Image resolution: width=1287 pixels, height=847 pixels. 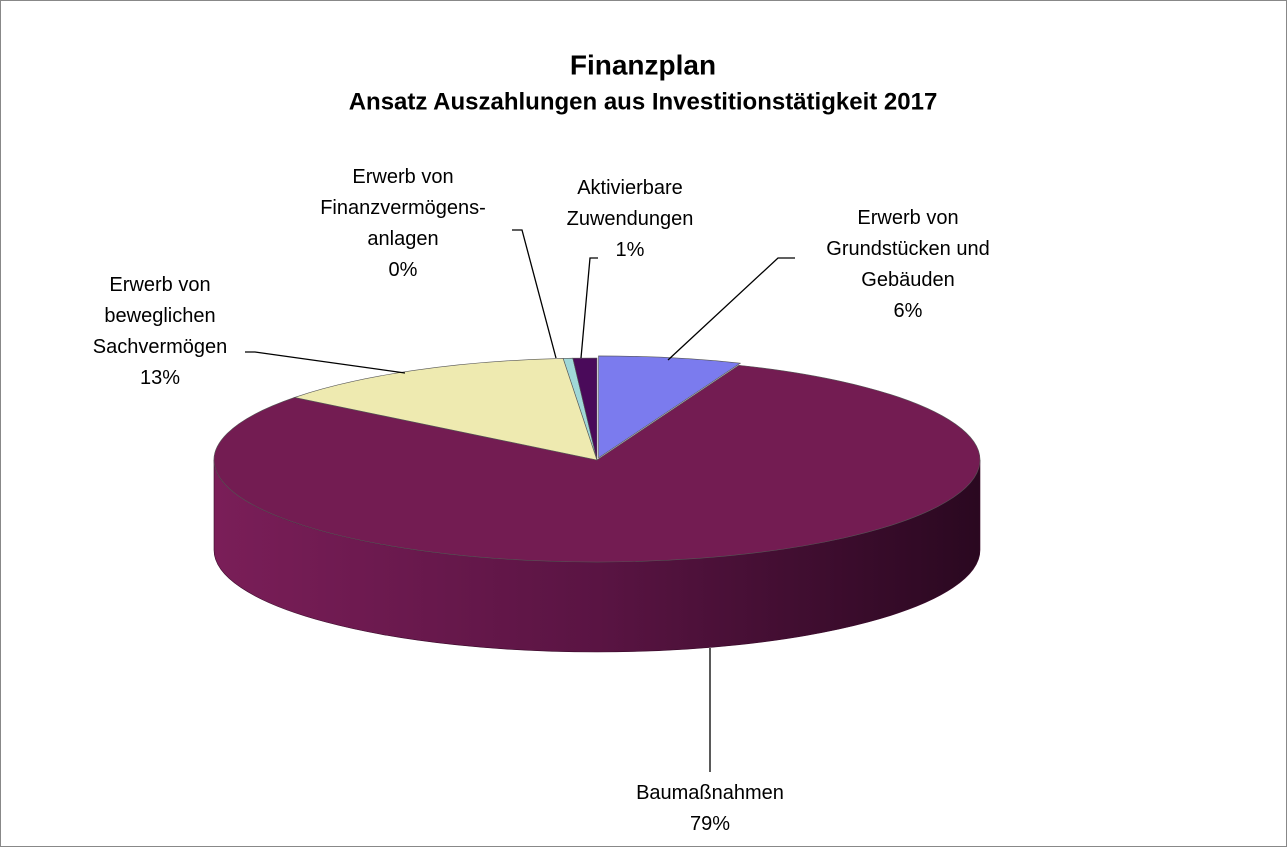 I want to click on slice-label: Erwerb von Grundstücken und Gebäuden 6%, so click(x=907, y=265).